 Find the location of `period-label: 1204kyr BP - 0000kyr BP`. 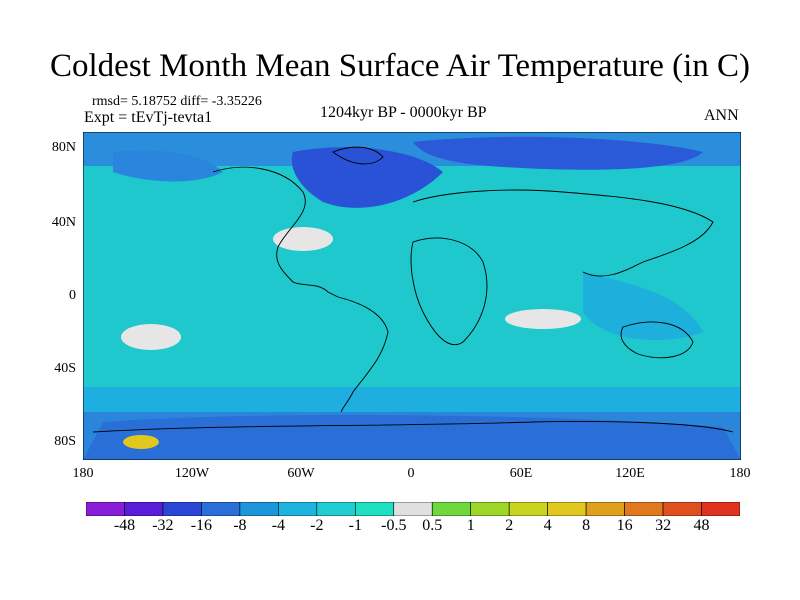

period-label: 1204kyr BP - 0000kyr BP is located at coordinates (403, 112).